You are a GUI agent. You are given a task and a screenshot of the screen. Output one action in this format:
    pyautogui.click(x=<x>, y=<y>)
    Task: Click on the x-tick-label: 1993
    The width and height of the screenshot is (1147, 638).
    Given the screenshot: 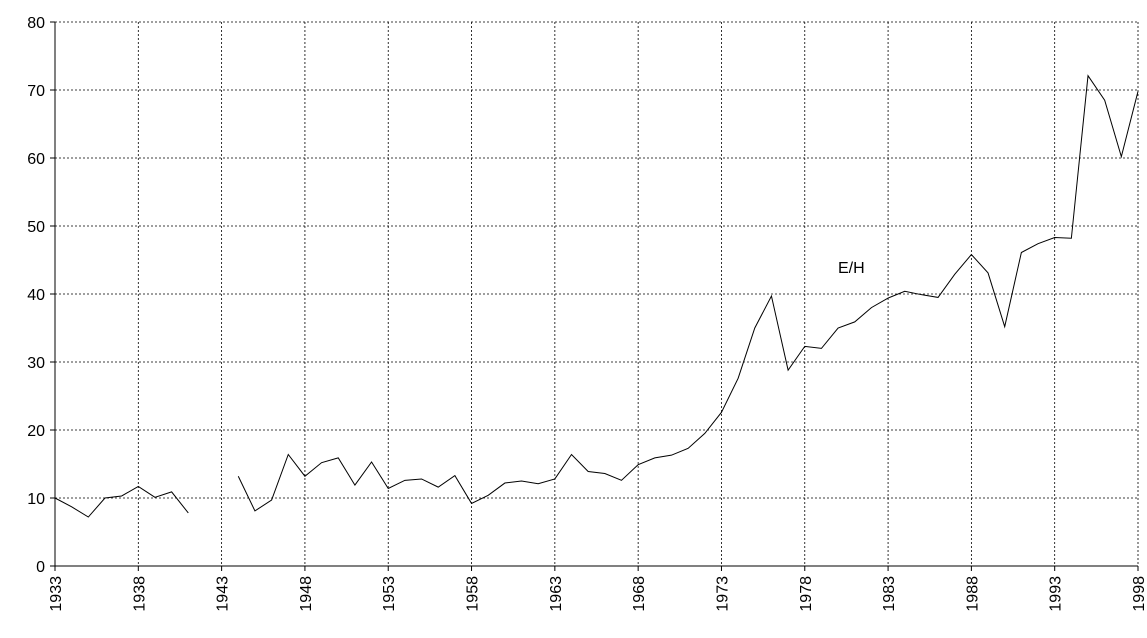 What is the action you would take?
    pyautogui.click(x=1056, y=594)
    